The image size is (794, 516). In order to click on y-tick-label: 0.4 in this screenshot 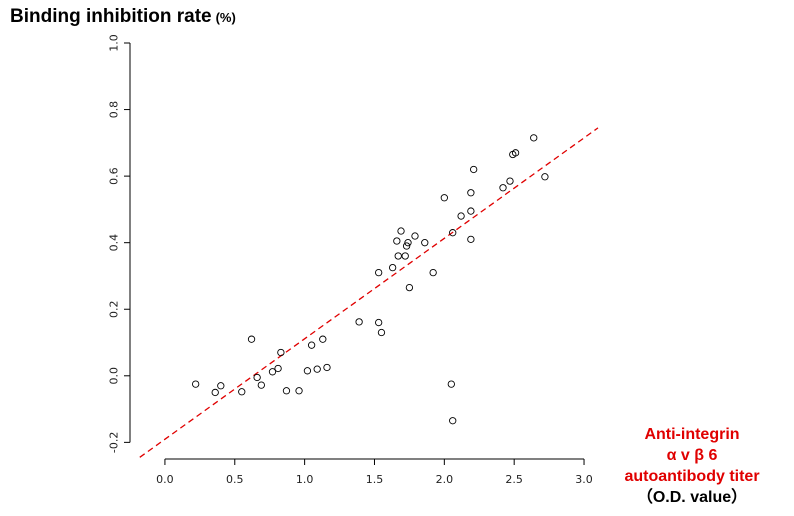, I will do `click(114, 243)`.